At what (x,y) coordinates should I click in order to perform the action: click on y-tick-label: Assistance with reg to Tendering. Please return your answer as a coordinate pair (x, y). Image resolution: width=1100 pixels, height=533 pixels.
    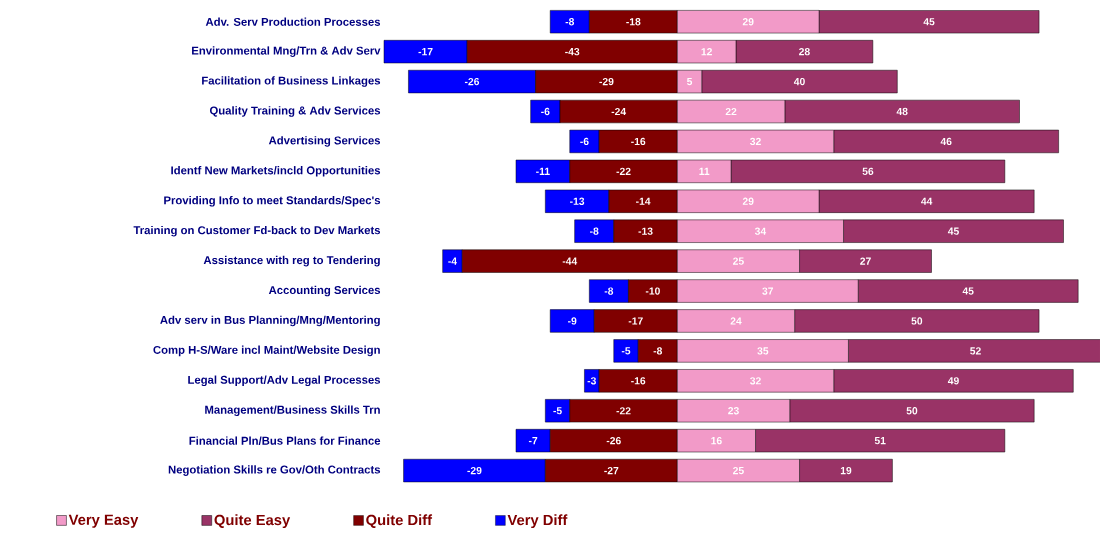
    Looking at the image, I should click on (291, 261).